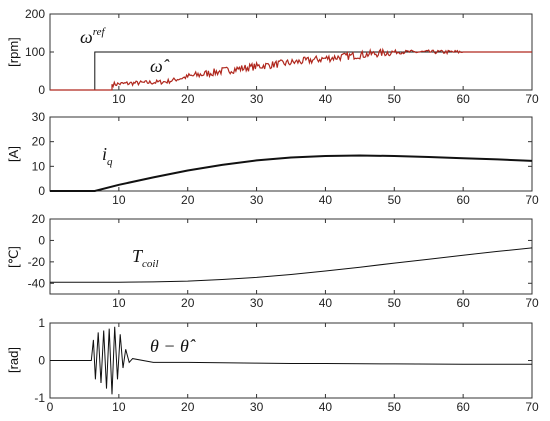 This screenshot has height=421, width=550. I want to click on annotation-superscript: ref, so click(100, 32).